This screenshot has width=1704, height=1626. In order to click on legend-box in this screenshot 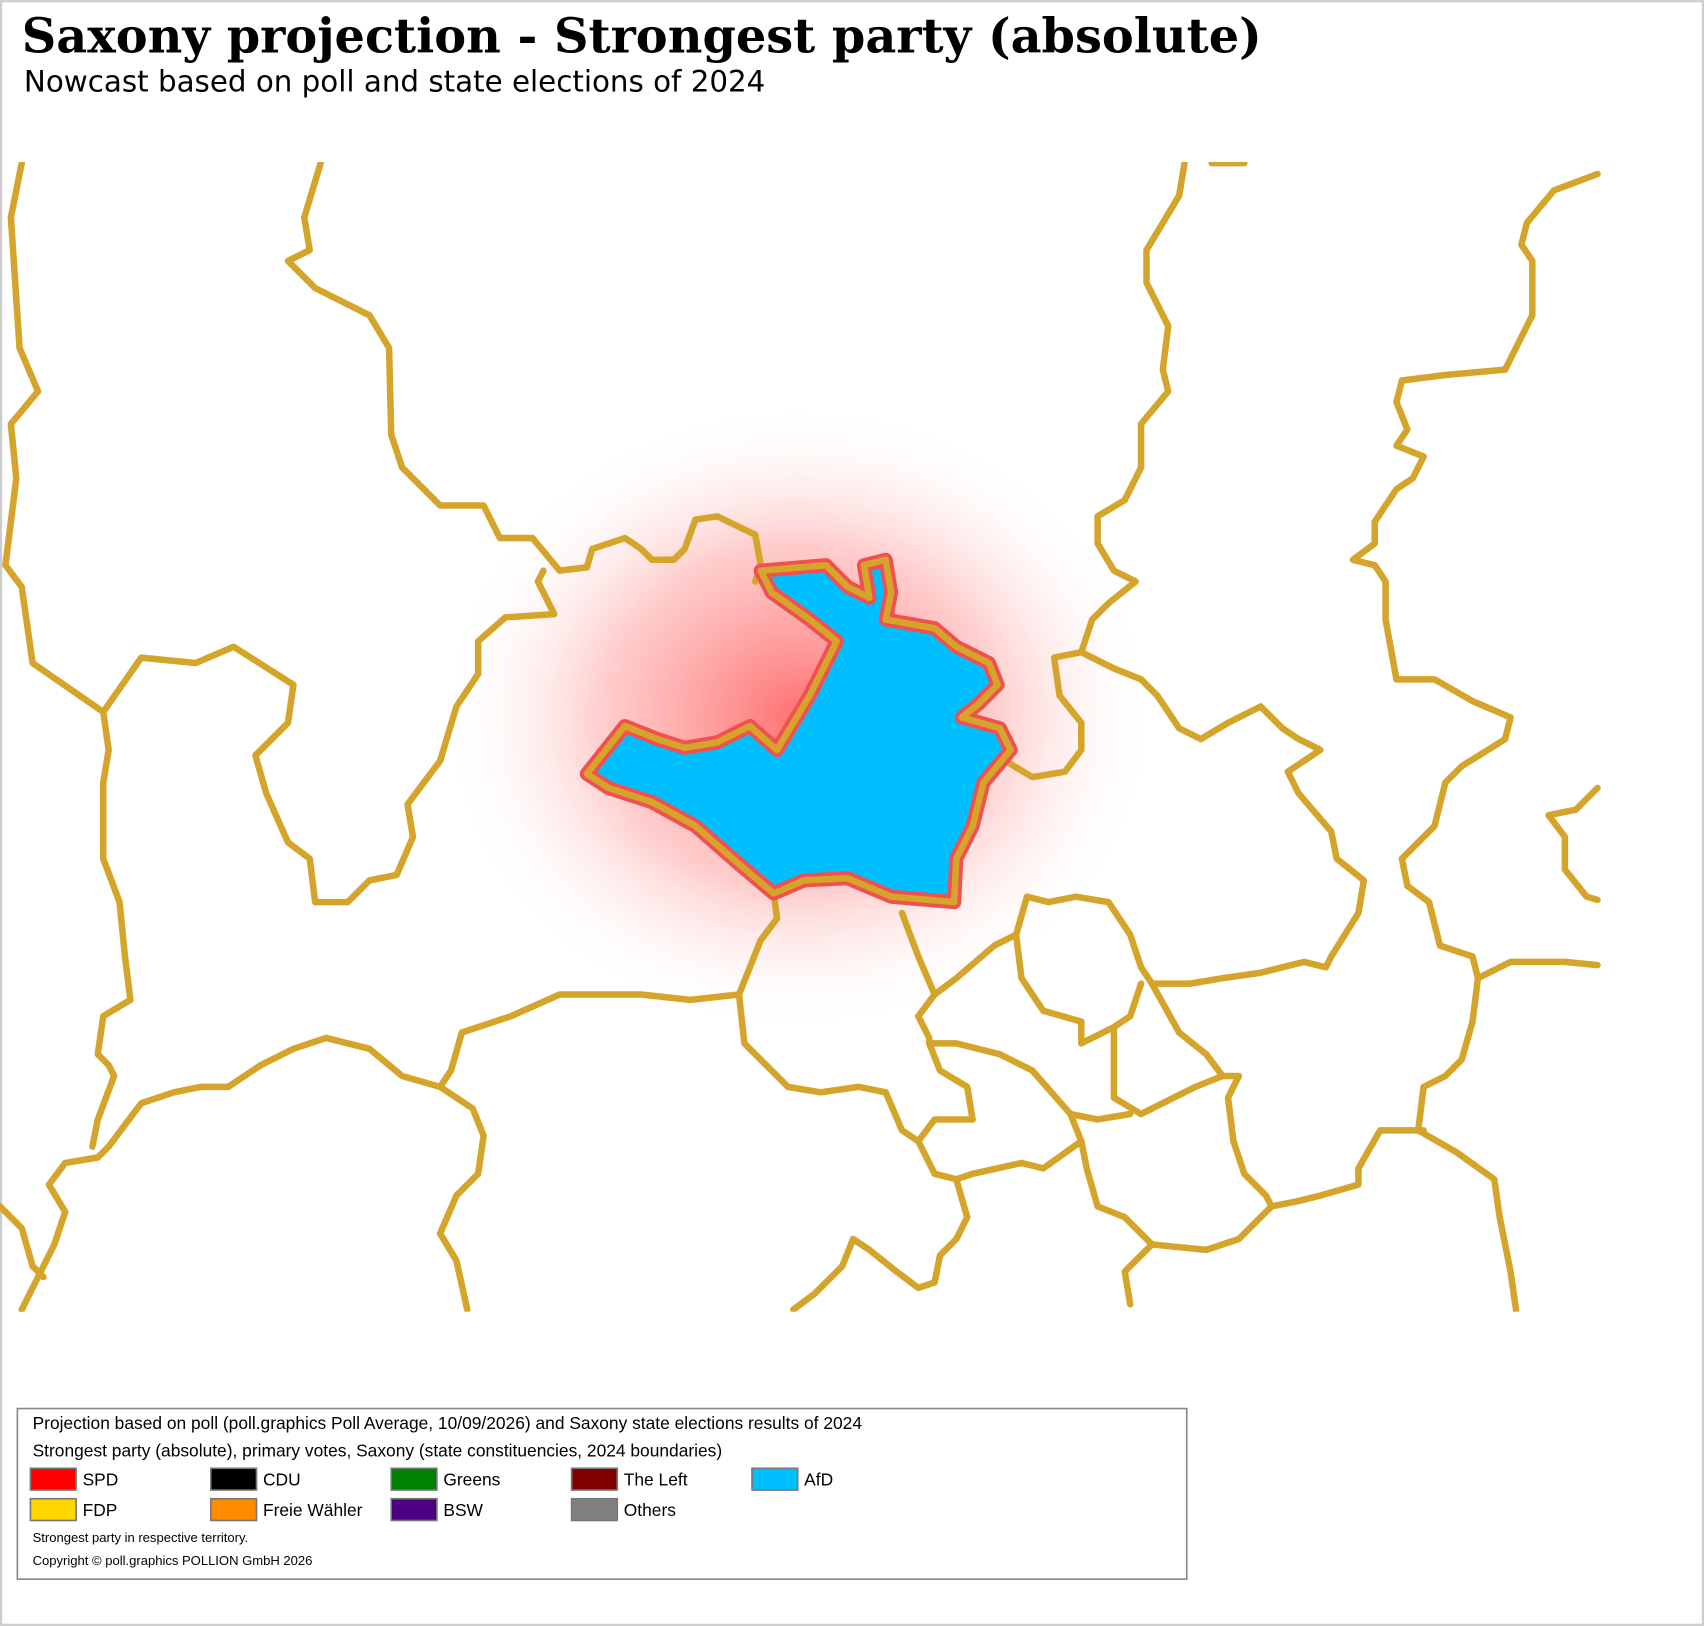, I will do `click(602, 1493)`.